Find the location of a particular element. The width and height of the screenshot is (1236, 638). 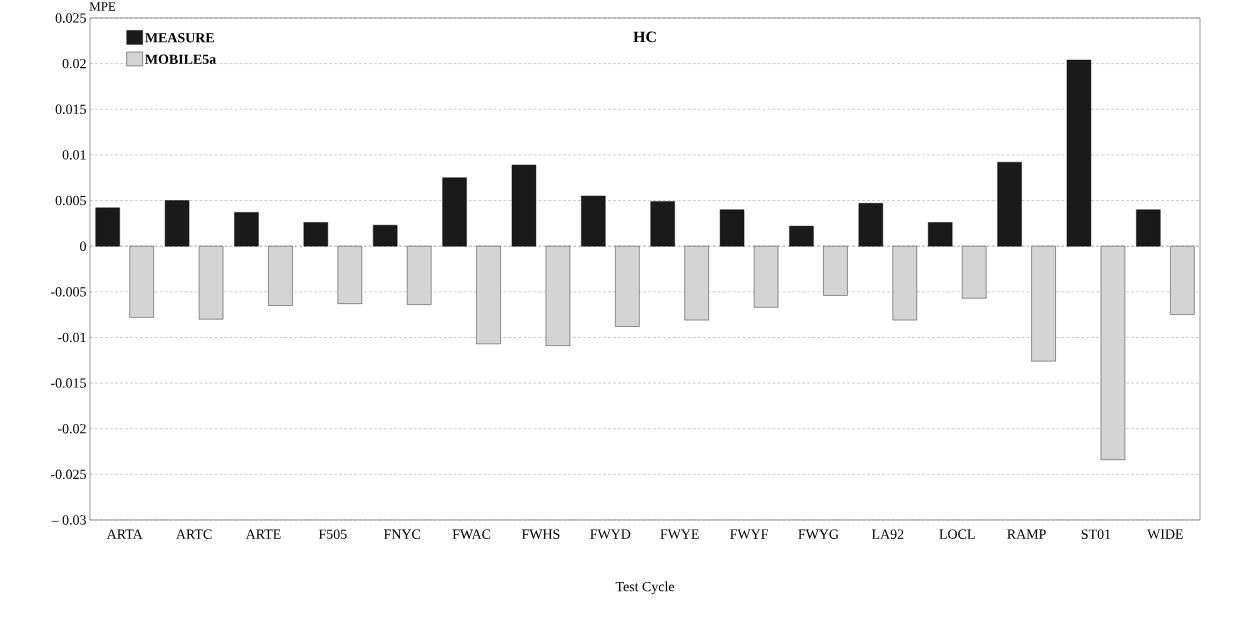

x-tick-label: FWYE is located at coordinates (679, 534).